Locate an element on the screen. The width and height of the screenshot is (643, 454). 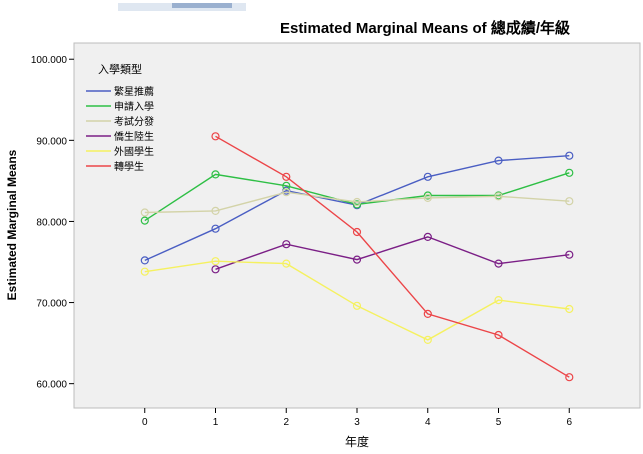
legend-title: 入學類型 is located at coordinates (120, 69).